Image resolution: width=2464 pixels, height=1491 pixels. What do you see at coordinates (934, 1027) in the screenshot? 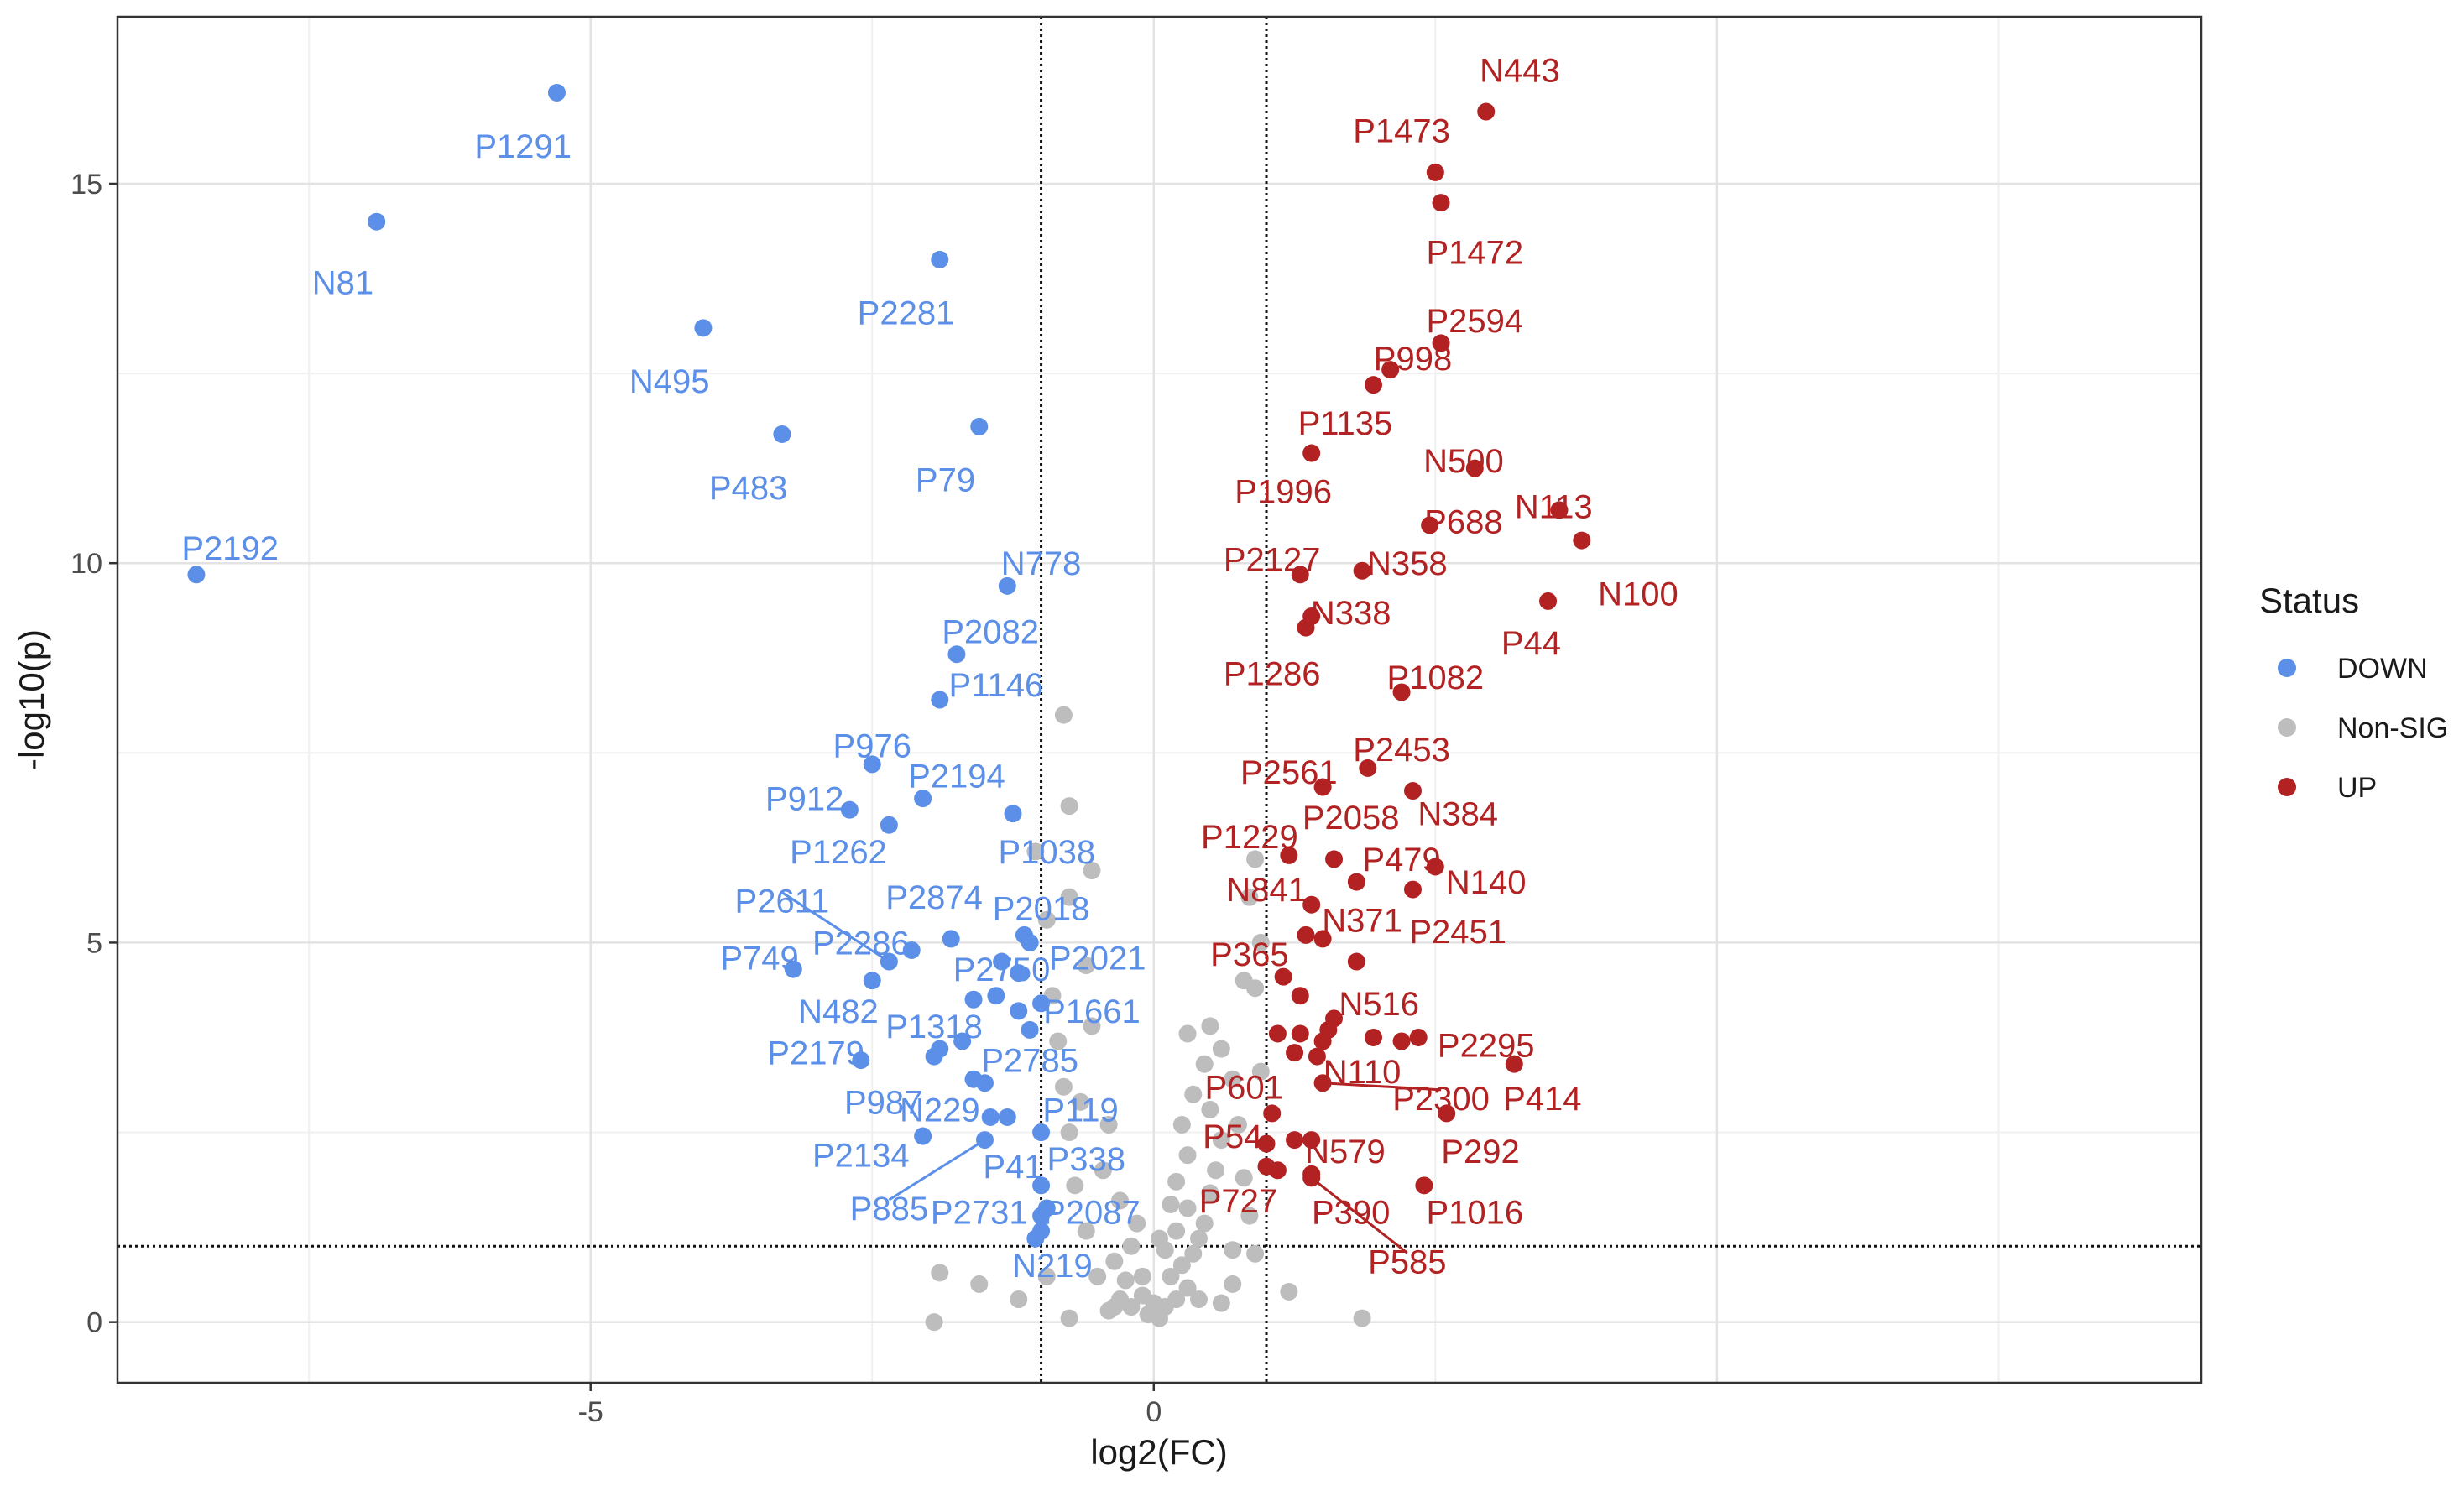
I see `point-label: P1318` at bounding box center [934, 1027].